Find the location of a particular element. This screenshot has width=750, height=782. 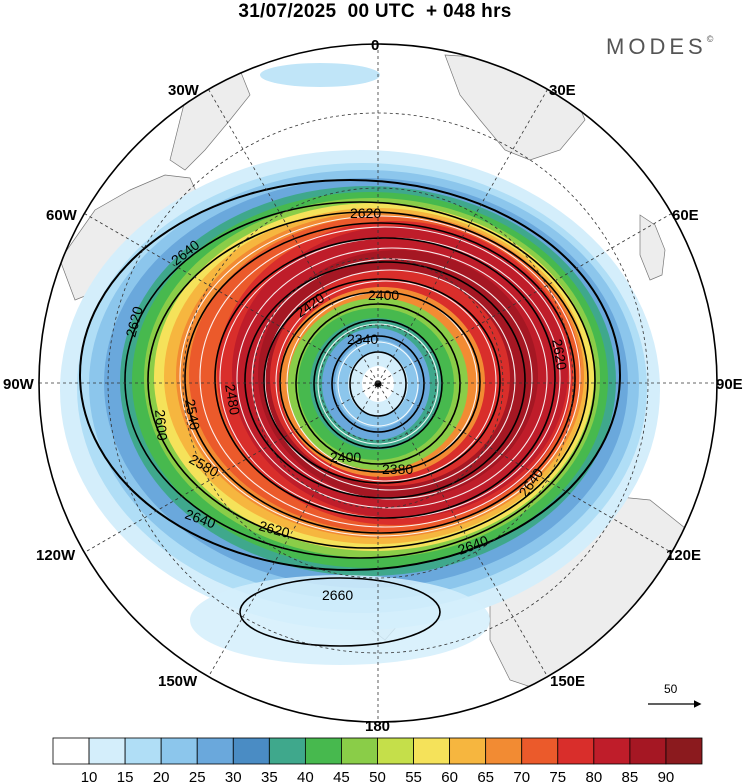

colorbar-tick-label: 30 is located at coordinates (233, 775).